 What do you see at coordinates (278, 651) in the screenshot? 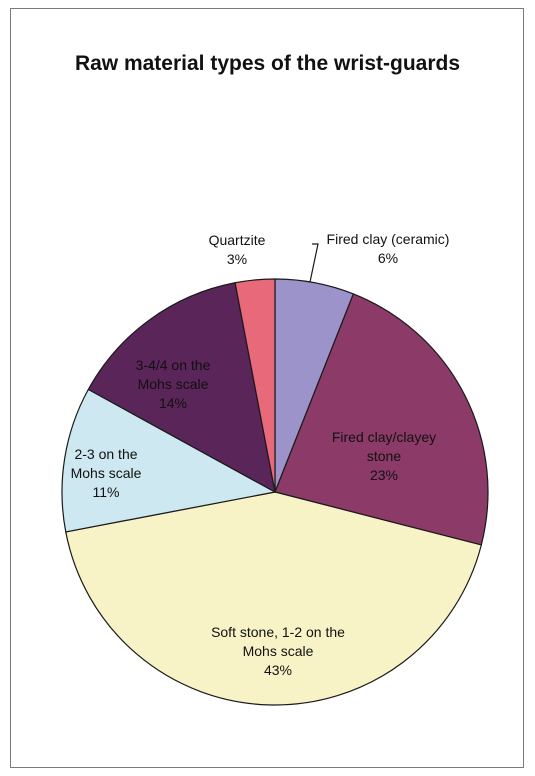
I see `slice-label: Soft stone, 1-2 on the Mohs scale 43%` at bounding box center [278, 651].